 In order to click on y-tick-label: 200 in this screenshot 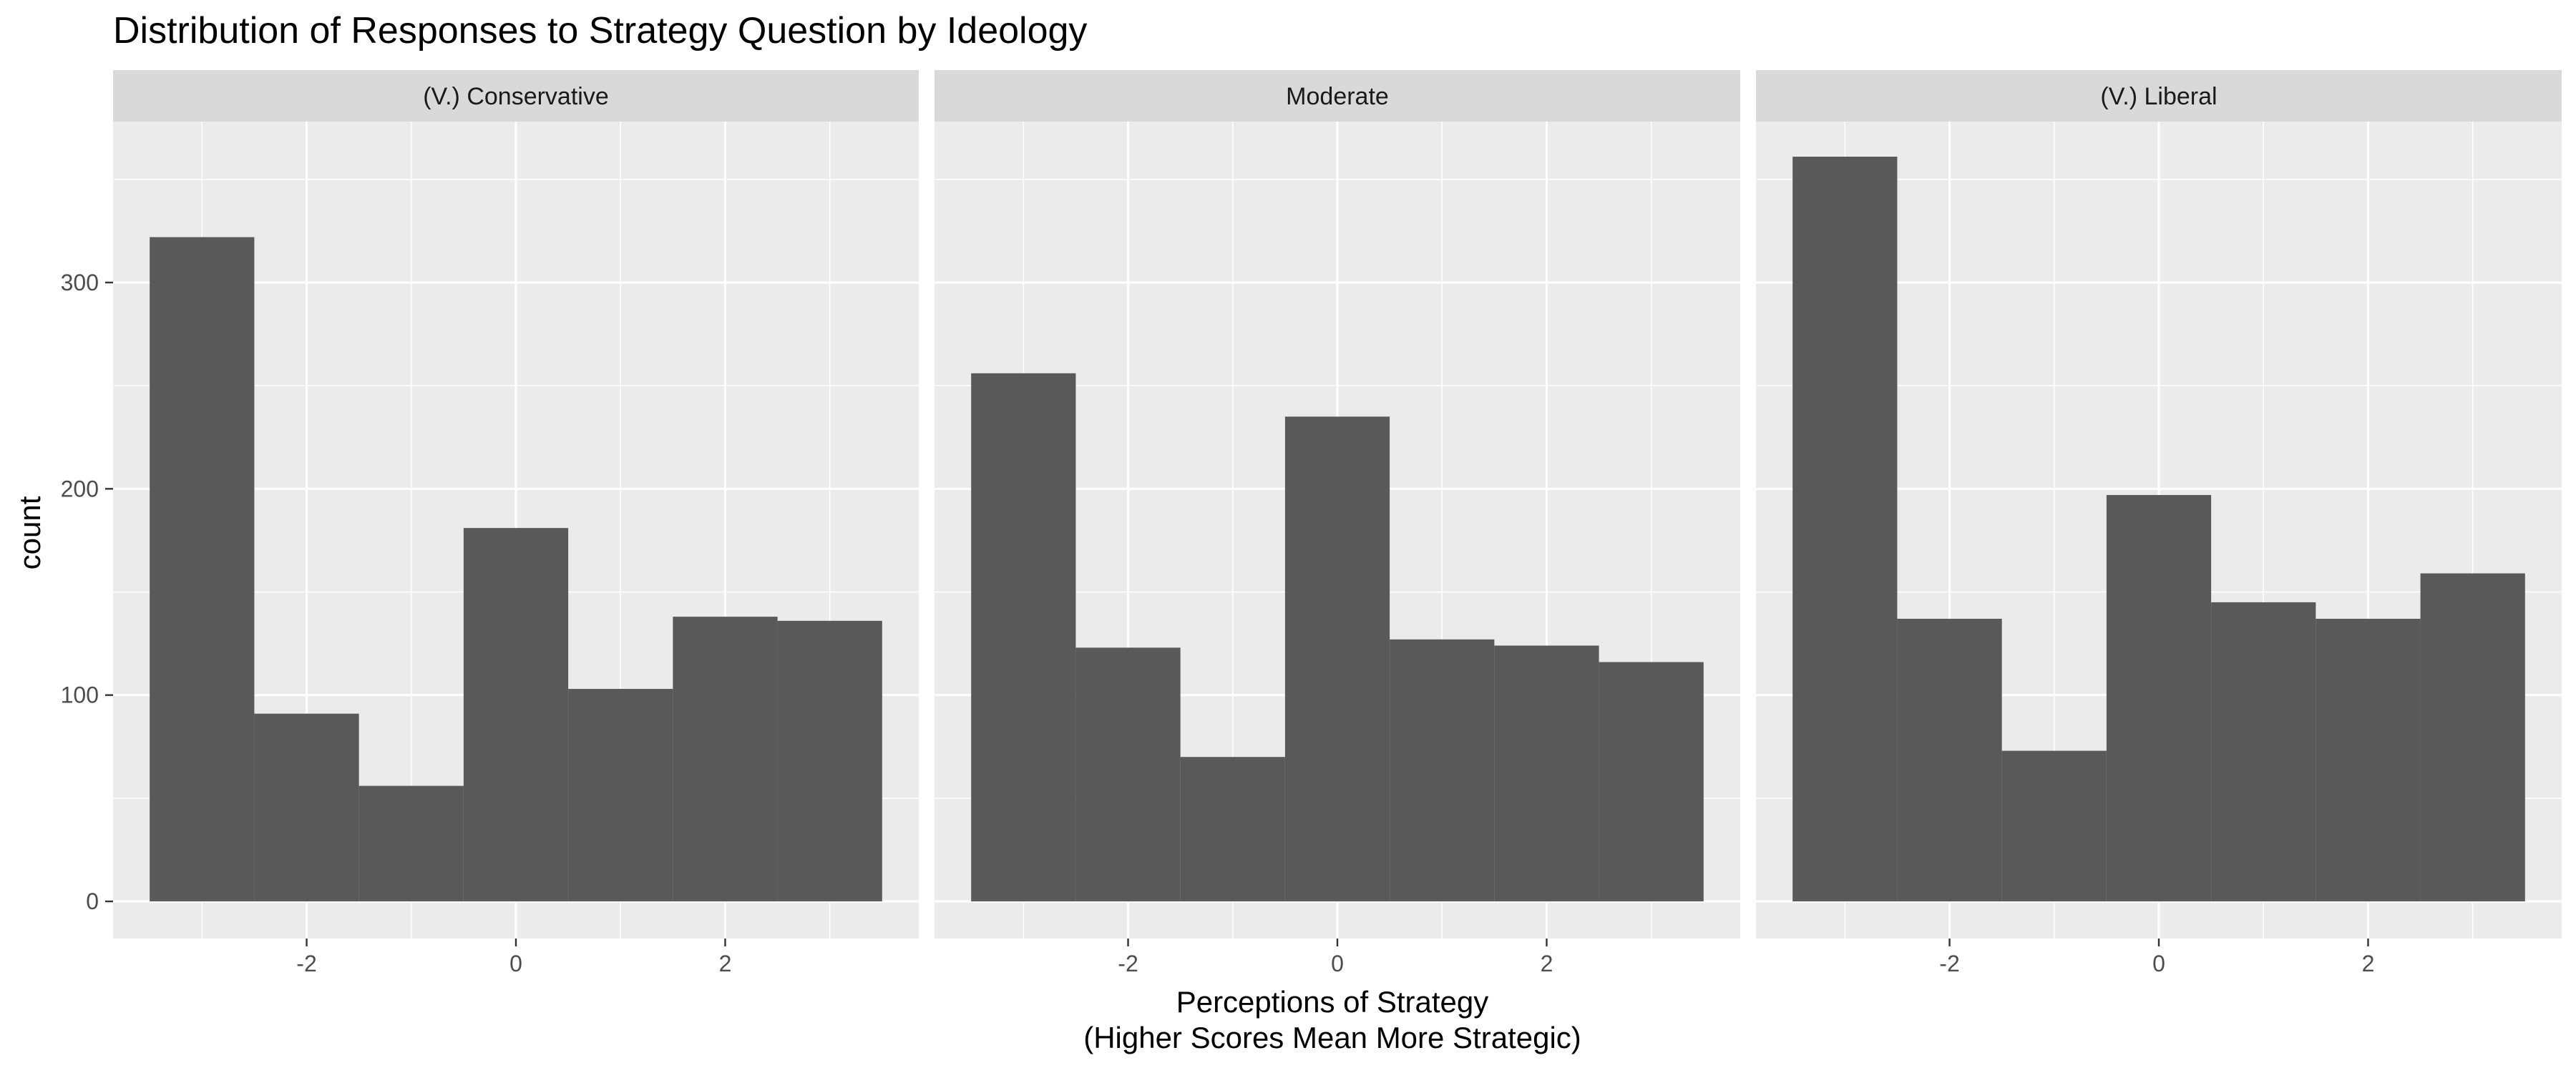, I will do `click(80, 489)`.